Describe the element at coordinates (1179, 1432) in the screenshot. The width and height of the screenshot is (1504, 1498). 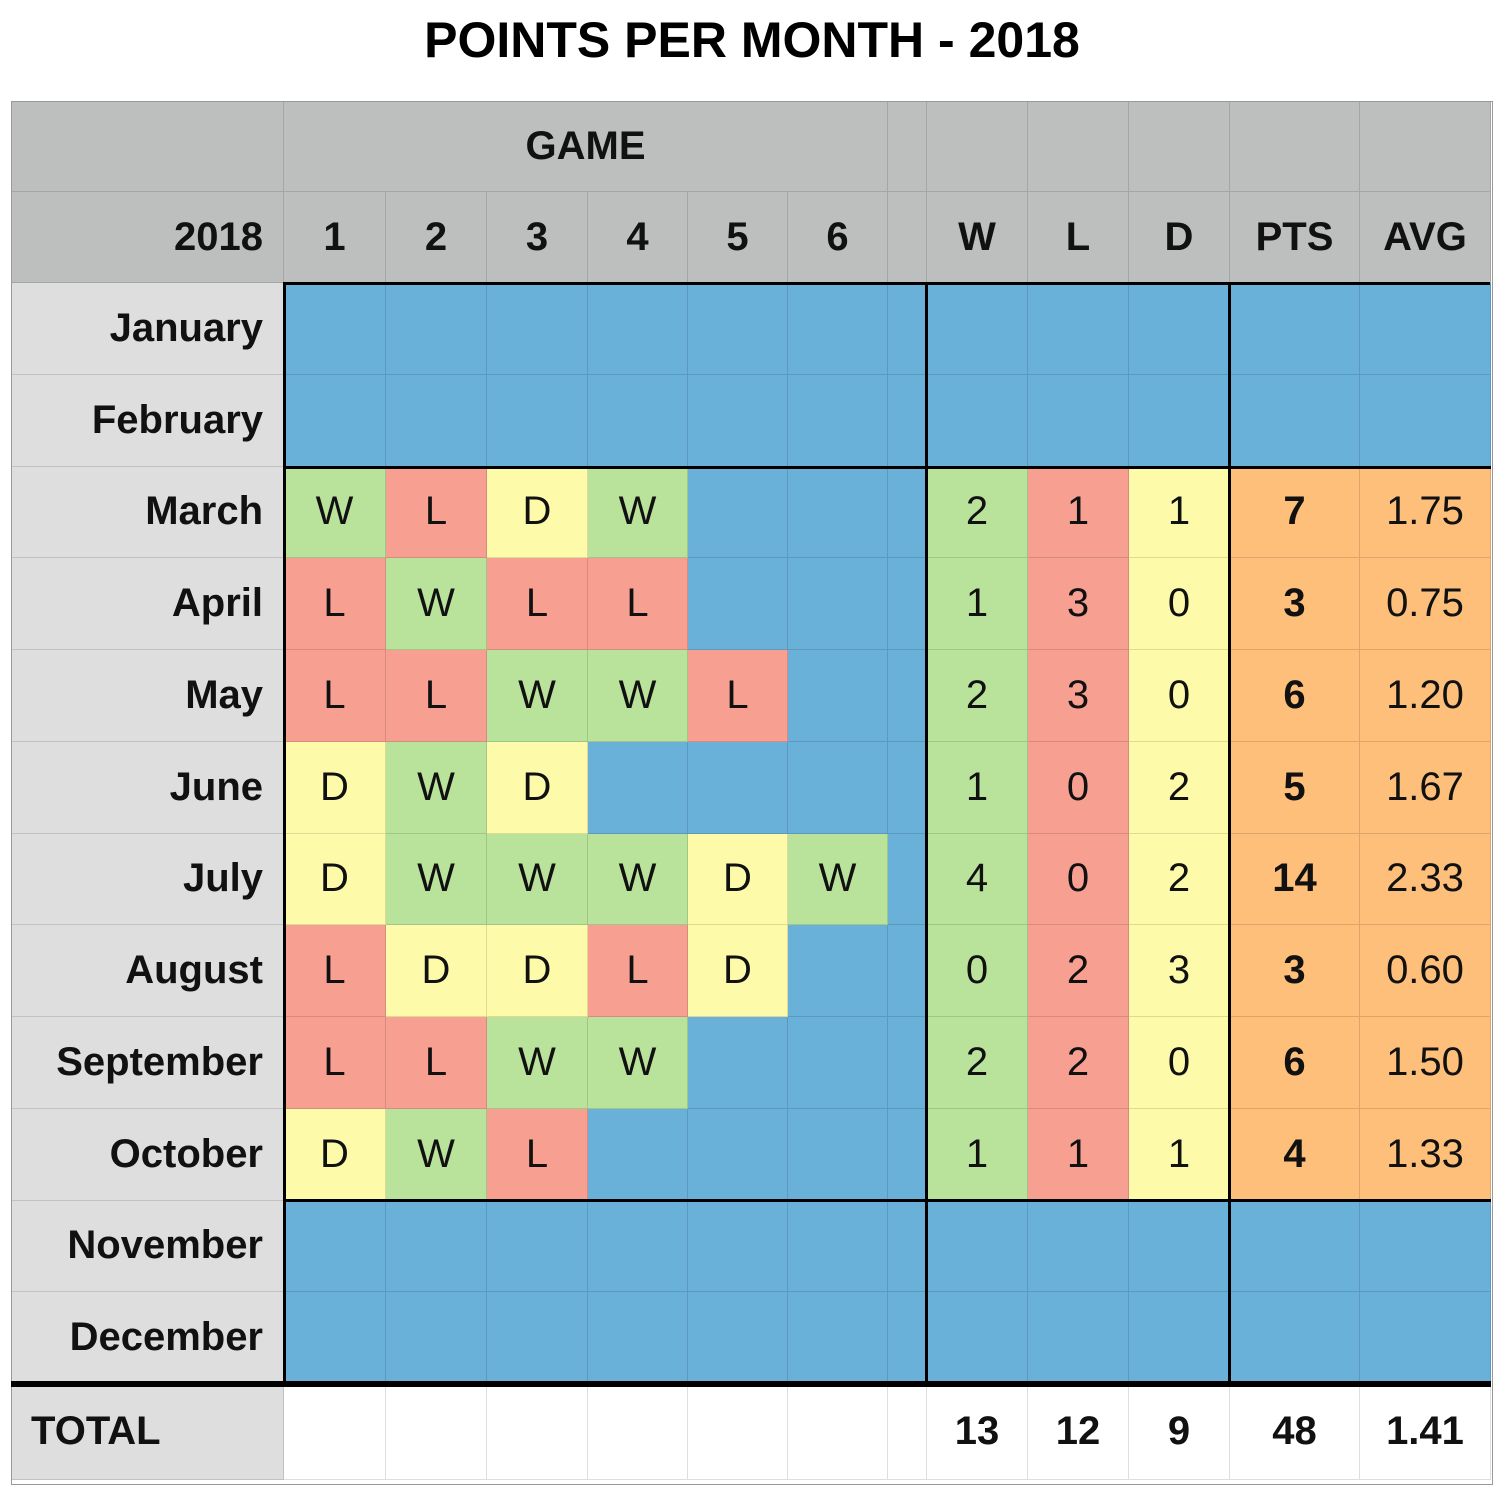
I see `total-d: 9` at that location.